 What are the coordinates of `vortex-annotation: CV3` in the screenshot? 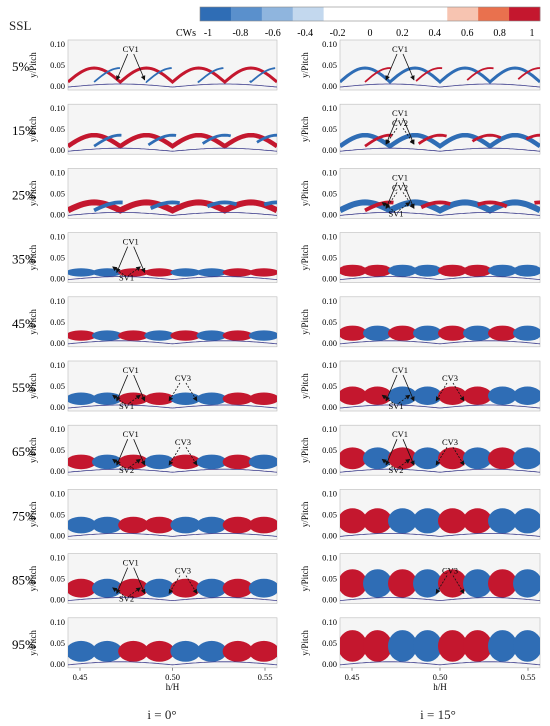 It's located at (183, 571).